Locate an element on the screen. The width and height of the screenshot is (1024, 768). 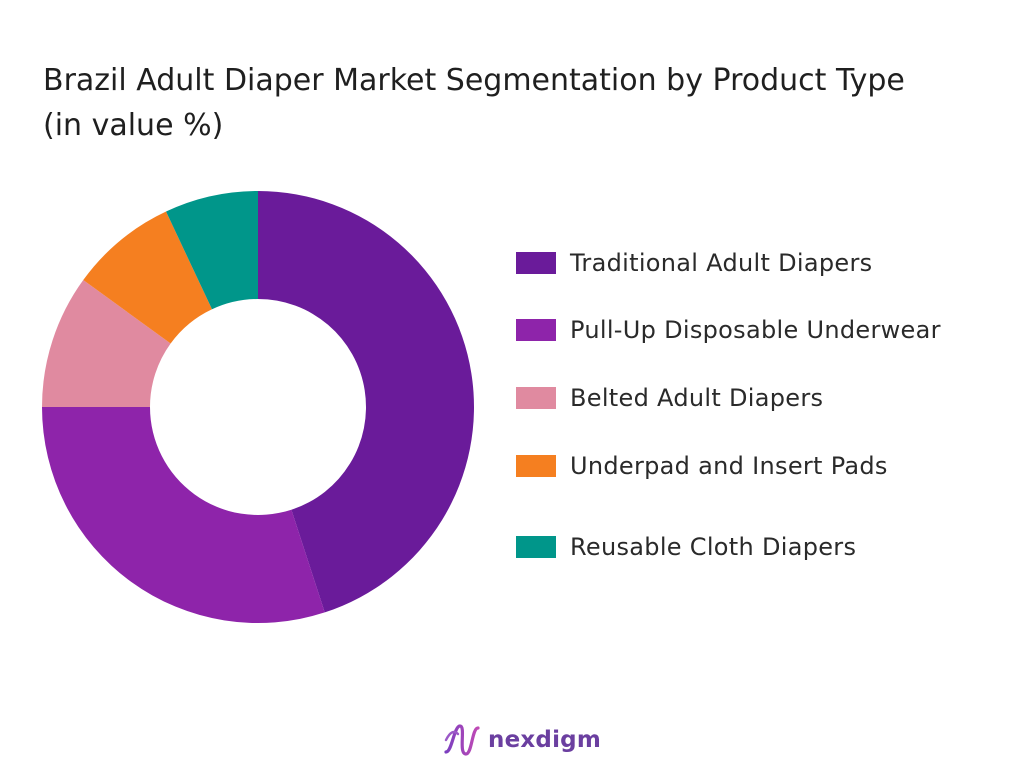
legend-label: Pull-Up Disposable Underwear is located at coordinates (755, 330).